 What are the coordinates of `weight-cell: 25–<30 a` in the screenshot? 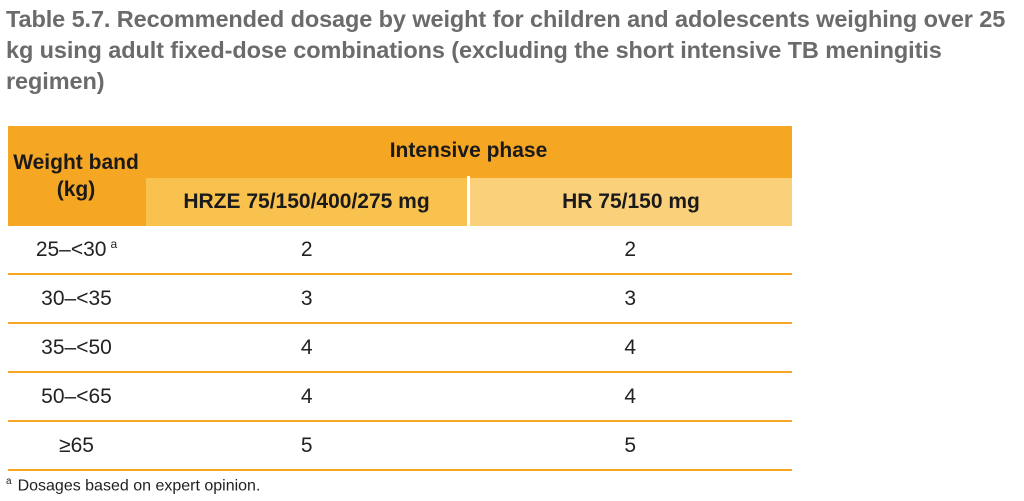 It's located at (76, 250).